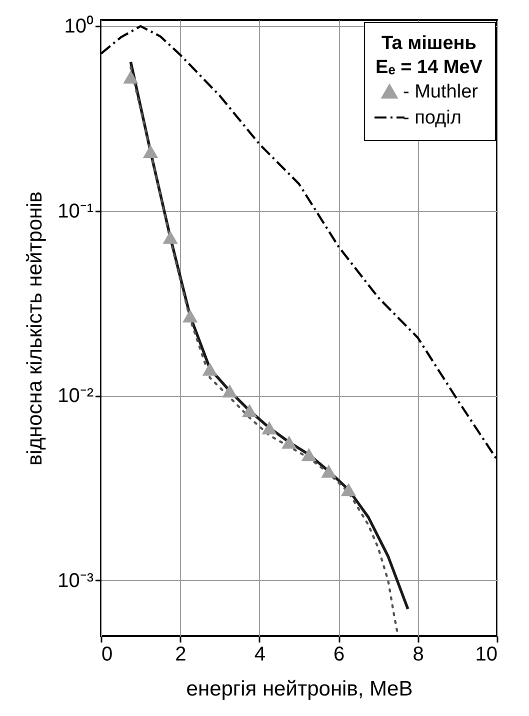 The height and width of the screenshot is (716, 529). What do you see at coordinates (79, 26) in the screenshot?
I see `y-tick-label: 10⁰` at bounding box center [79, 26].